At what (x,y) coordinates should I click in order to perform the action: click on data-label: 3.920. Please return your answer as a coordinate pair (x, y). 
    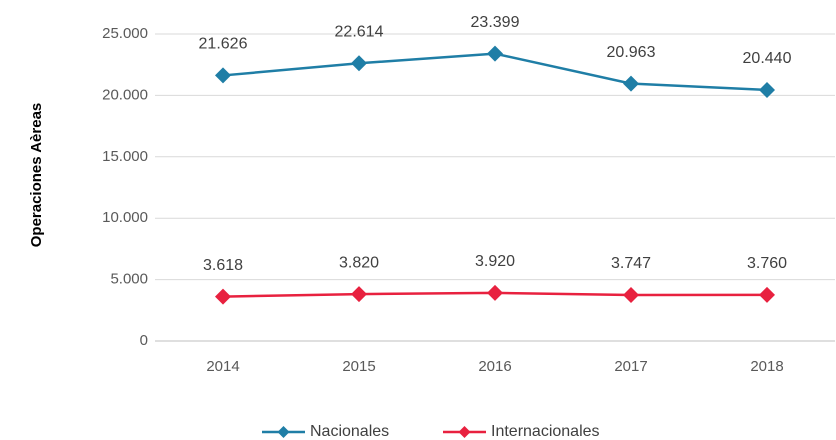
    Looking at the image, I should click on (495, 261).